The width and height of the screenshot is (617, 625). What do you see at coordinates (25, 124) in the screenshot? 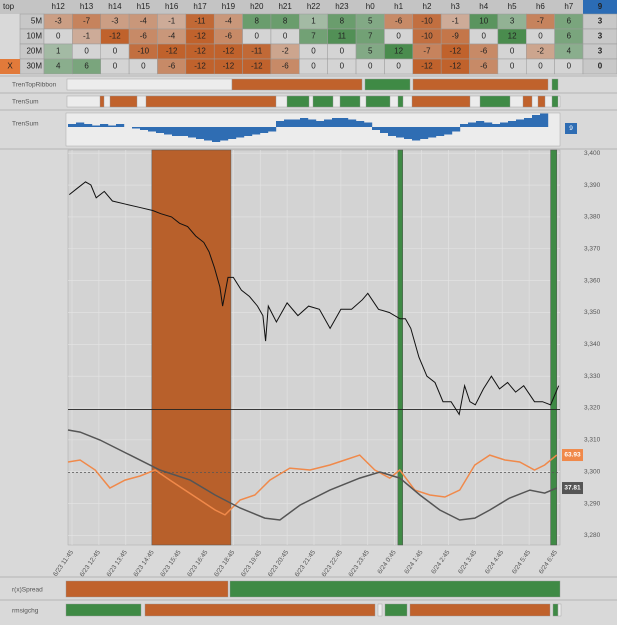
I see `panel-label: TrenSum` at bounding box center [25, 124].